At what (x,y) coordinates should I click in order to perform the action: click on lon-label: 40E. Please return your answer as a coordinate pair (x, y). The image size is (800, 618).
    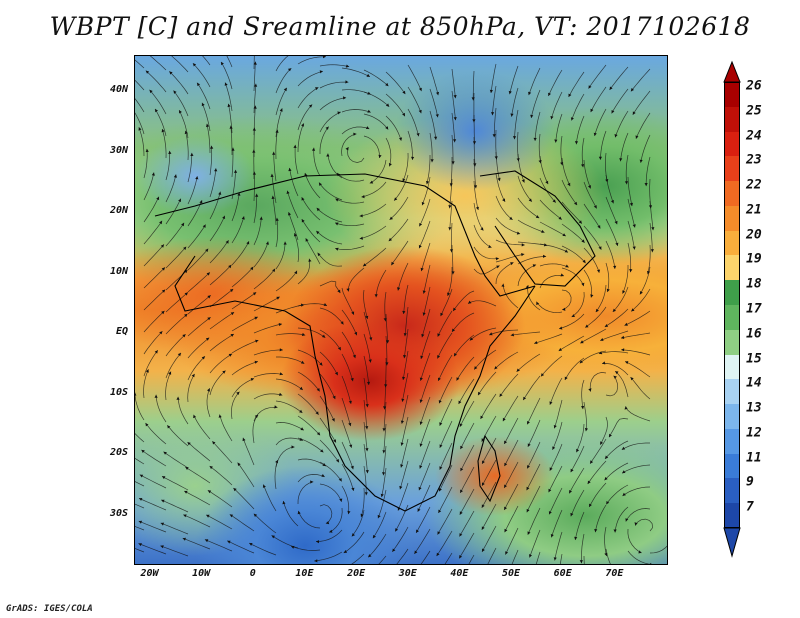
    Looking at the image, I should click on (459, 573).